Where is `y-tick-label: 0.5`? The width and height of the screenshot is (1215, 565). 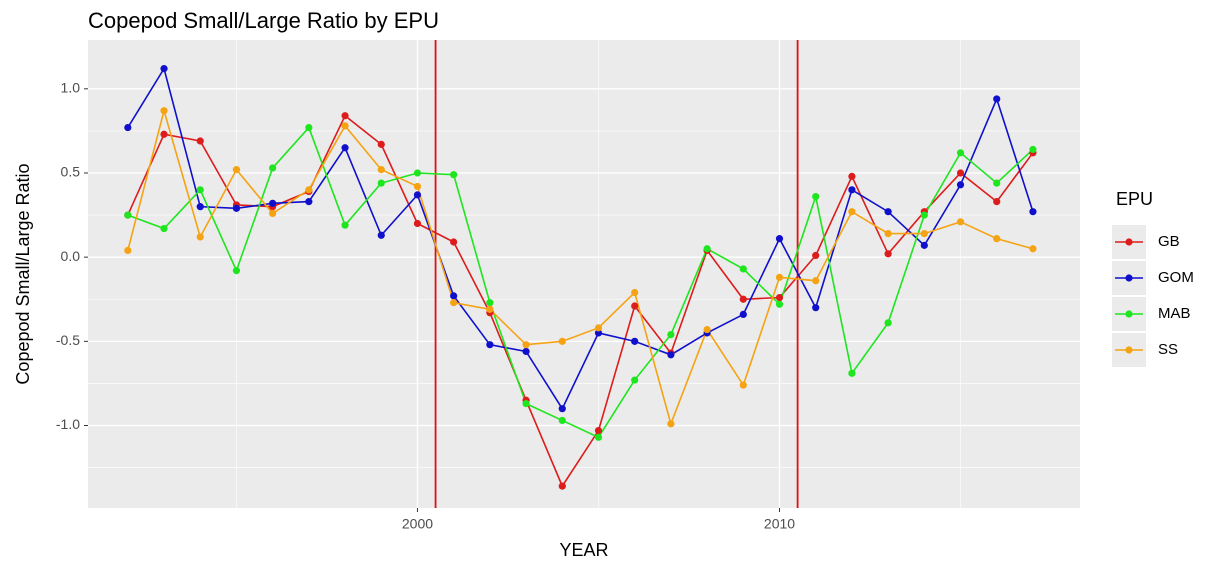 y-tick-label: 0.5 is located at coordinates (71, 172).